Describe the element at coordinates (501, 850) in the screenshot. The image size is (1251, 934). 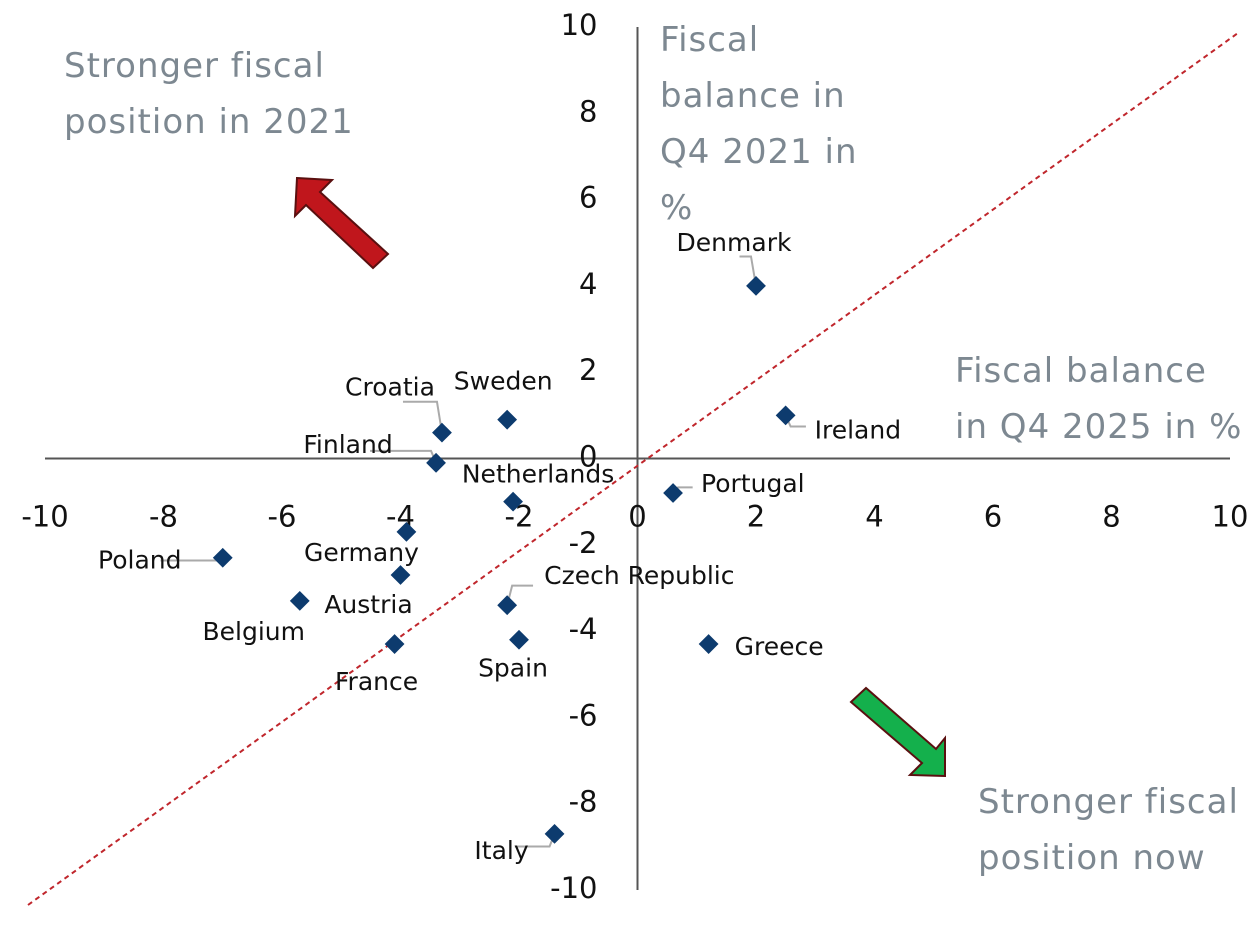
I see `point-label: Italy` at that location.